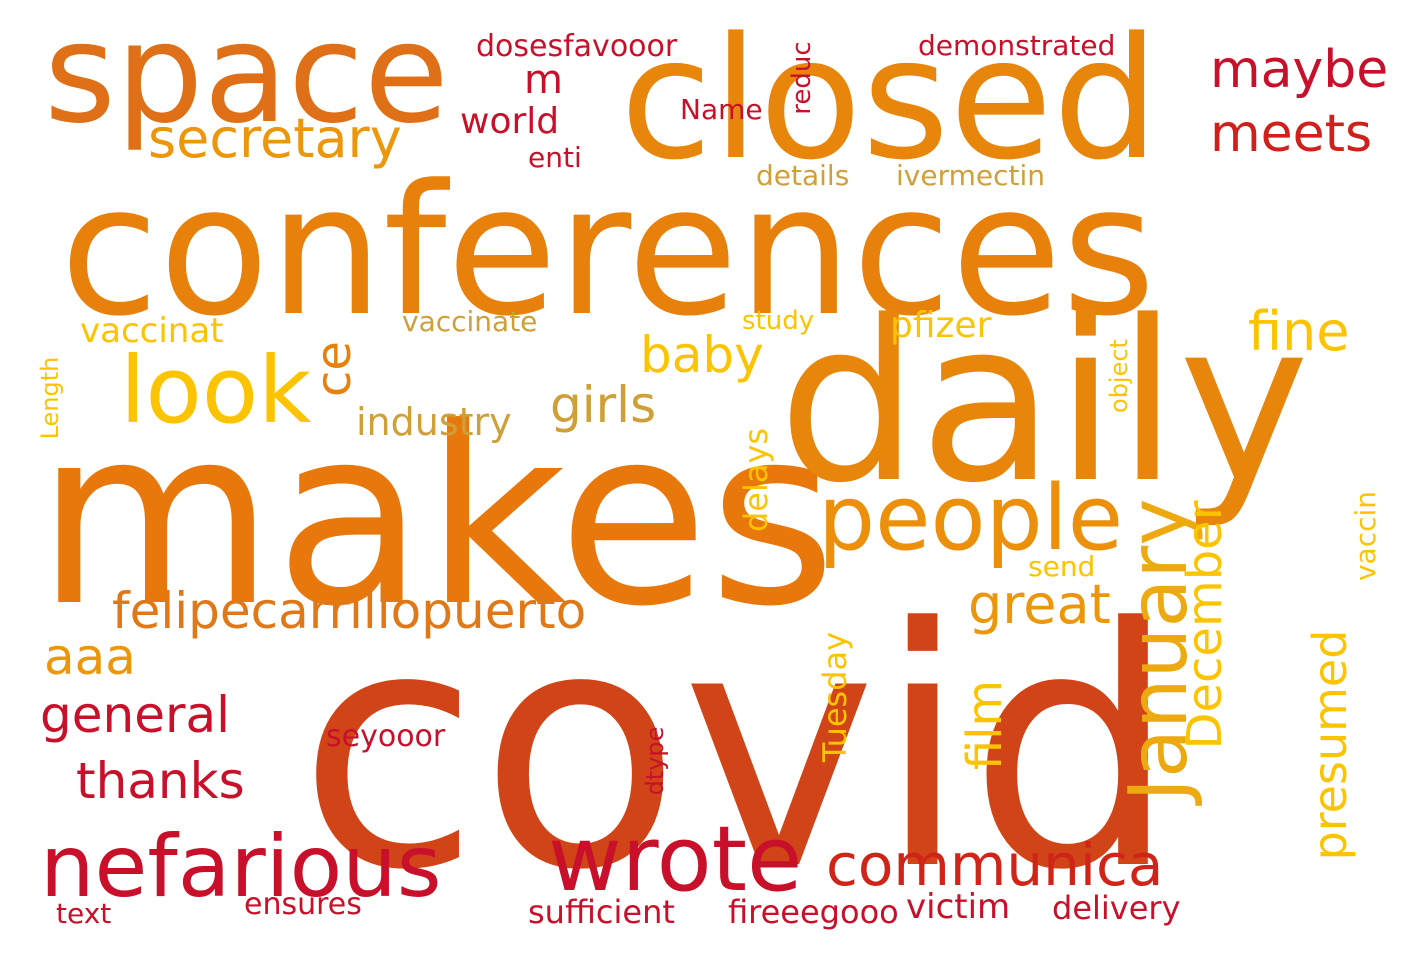 Image resolution: width=1419 pixels, height=966 pixels. Describe the element at coordinates (1299, 70) in the screenshot. I see `word-maybe: maybe` at that location.